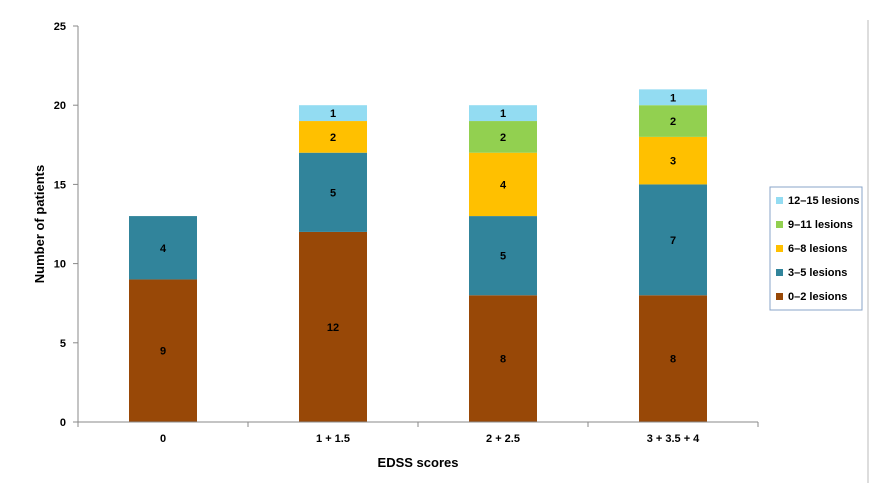  What do you see at coordinates (63, 344) in the screenshot?
I see `y-tick-label: 5` at bounding box center [63, 344].